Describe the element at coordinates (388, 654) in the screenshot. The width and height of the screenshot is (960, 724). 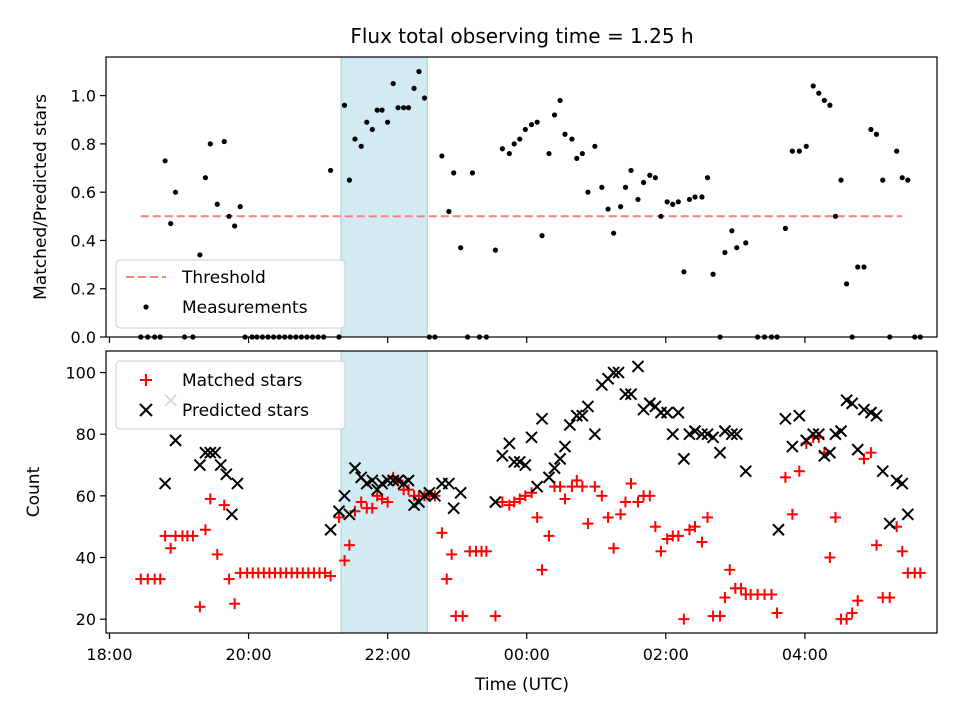
I see `bottom-xtick-label-2: 22:00` at that location.